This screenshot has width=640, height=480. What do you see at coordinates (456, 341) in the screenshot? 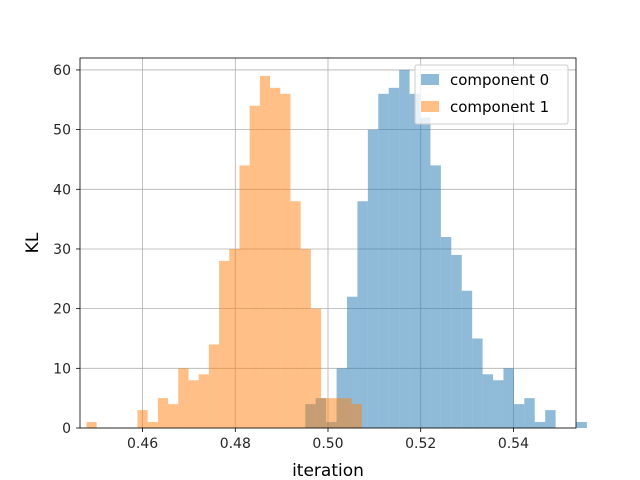
I see `bar-series0-bin14` at bounding box center [456, 341].